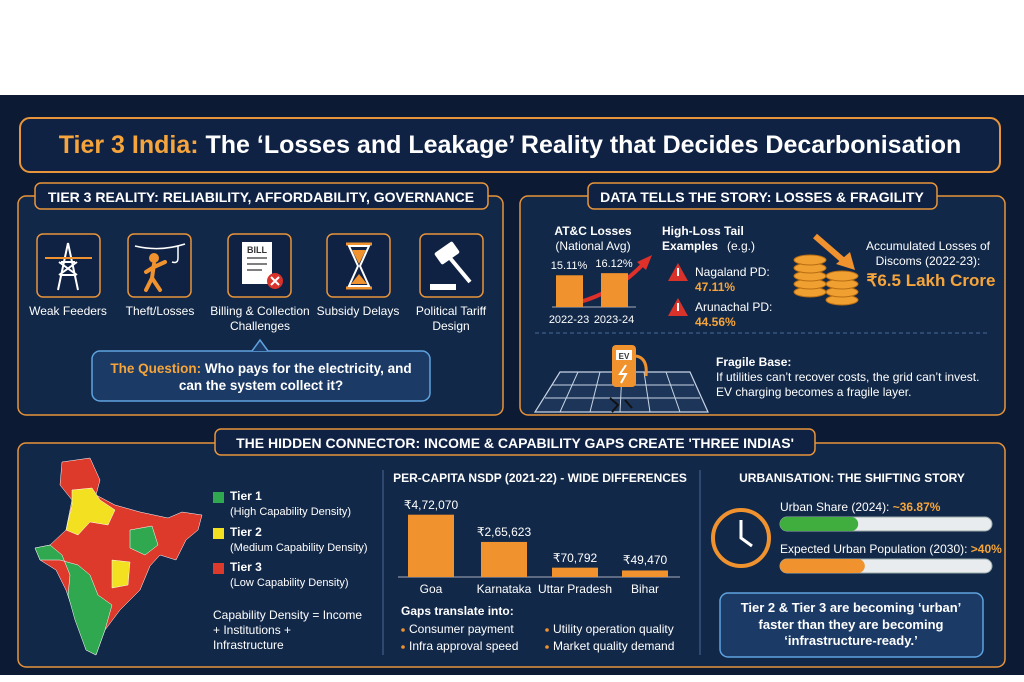  I want to click on urban-row: Expected Urban Population (2030): >40%, so click(895, 549).